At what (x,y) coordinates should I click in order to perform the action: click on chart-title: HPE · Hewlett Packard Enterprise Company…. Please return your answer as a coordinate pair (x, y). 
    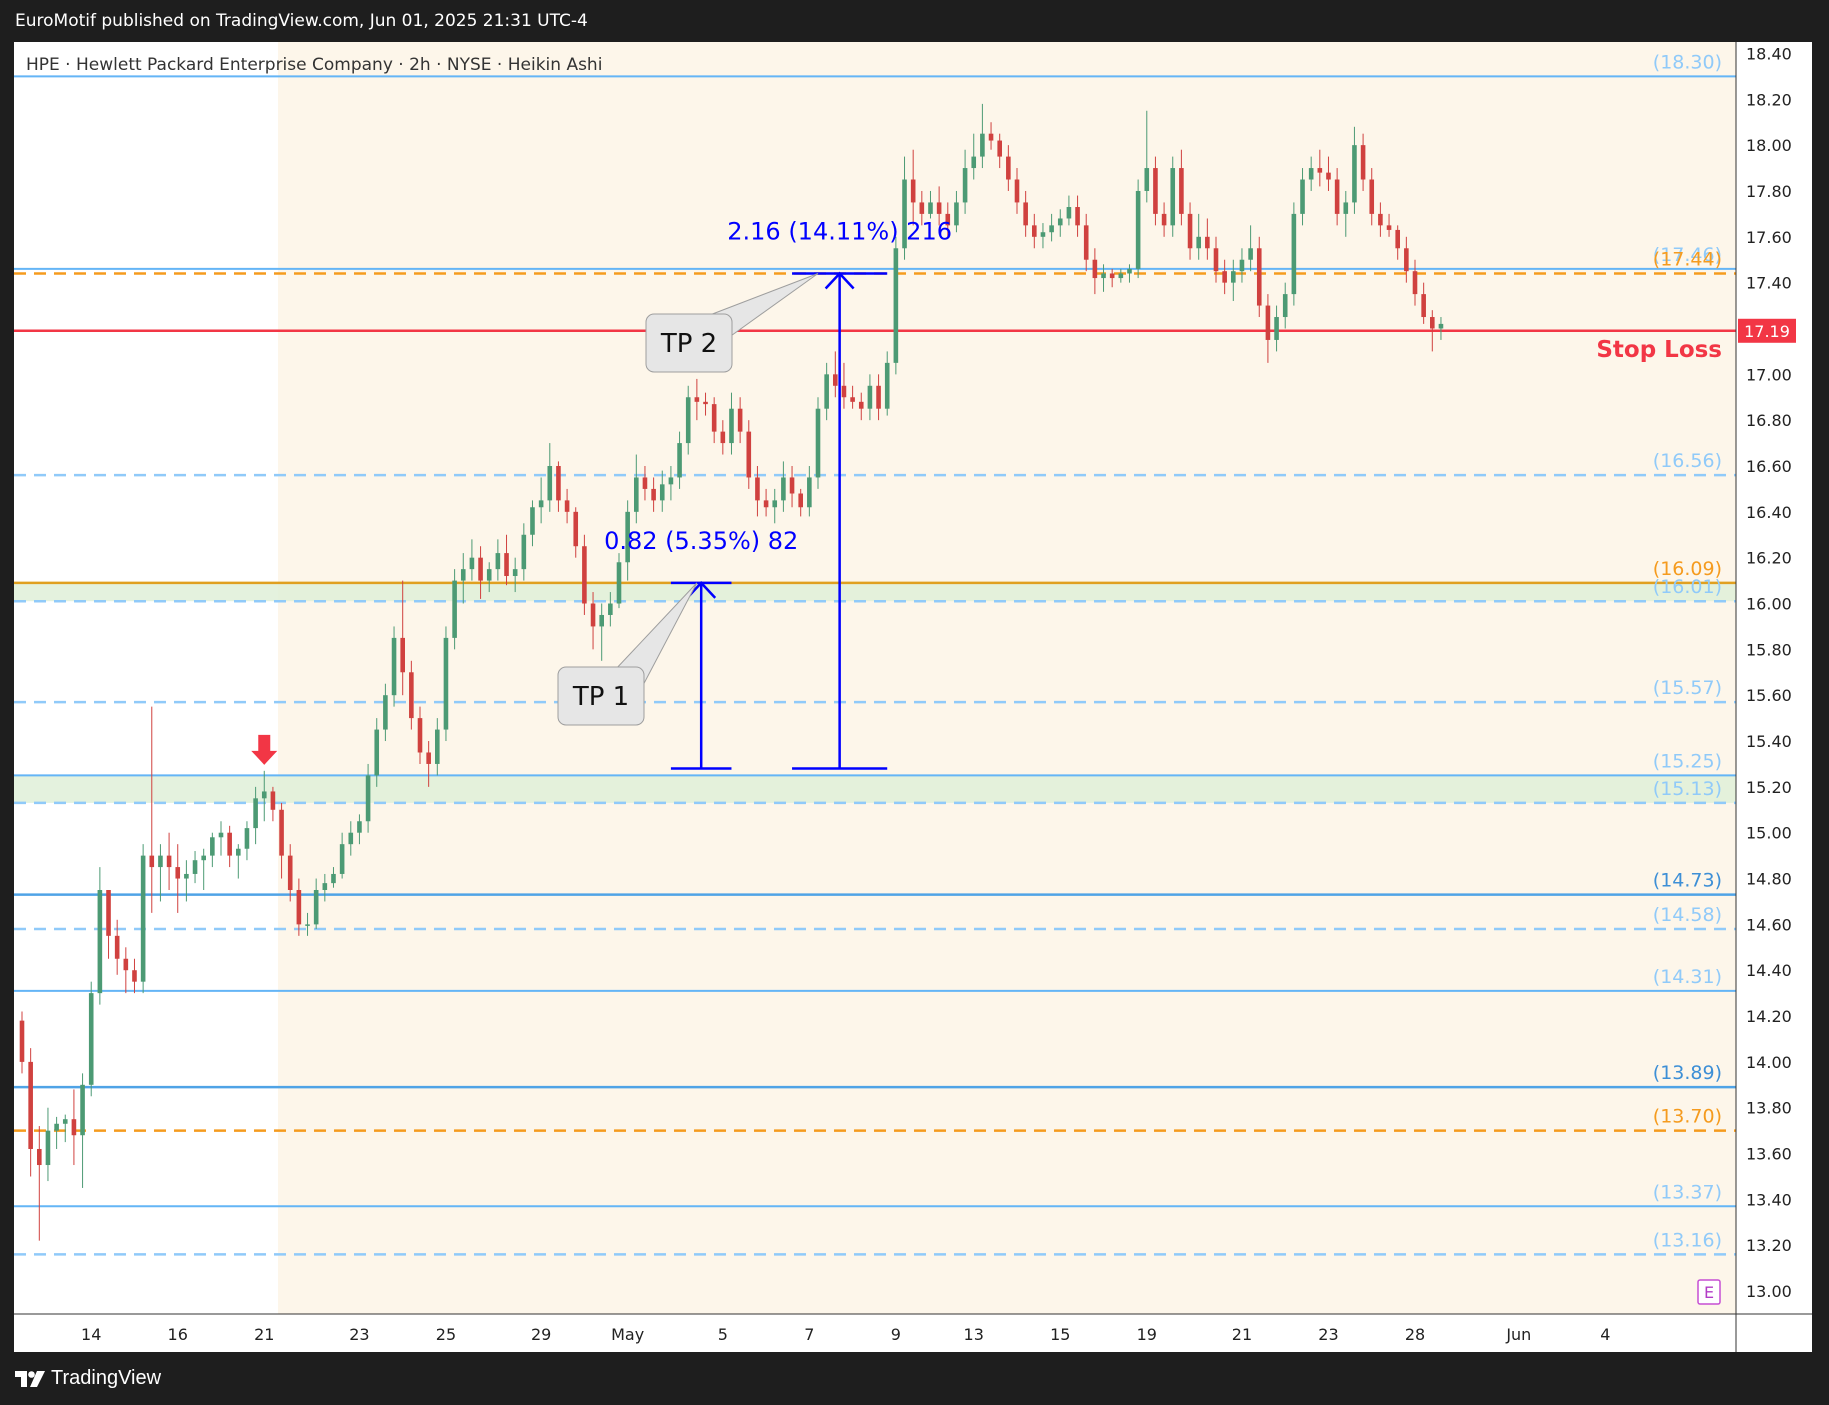
    Looking at the image, I should click on (314, 65).